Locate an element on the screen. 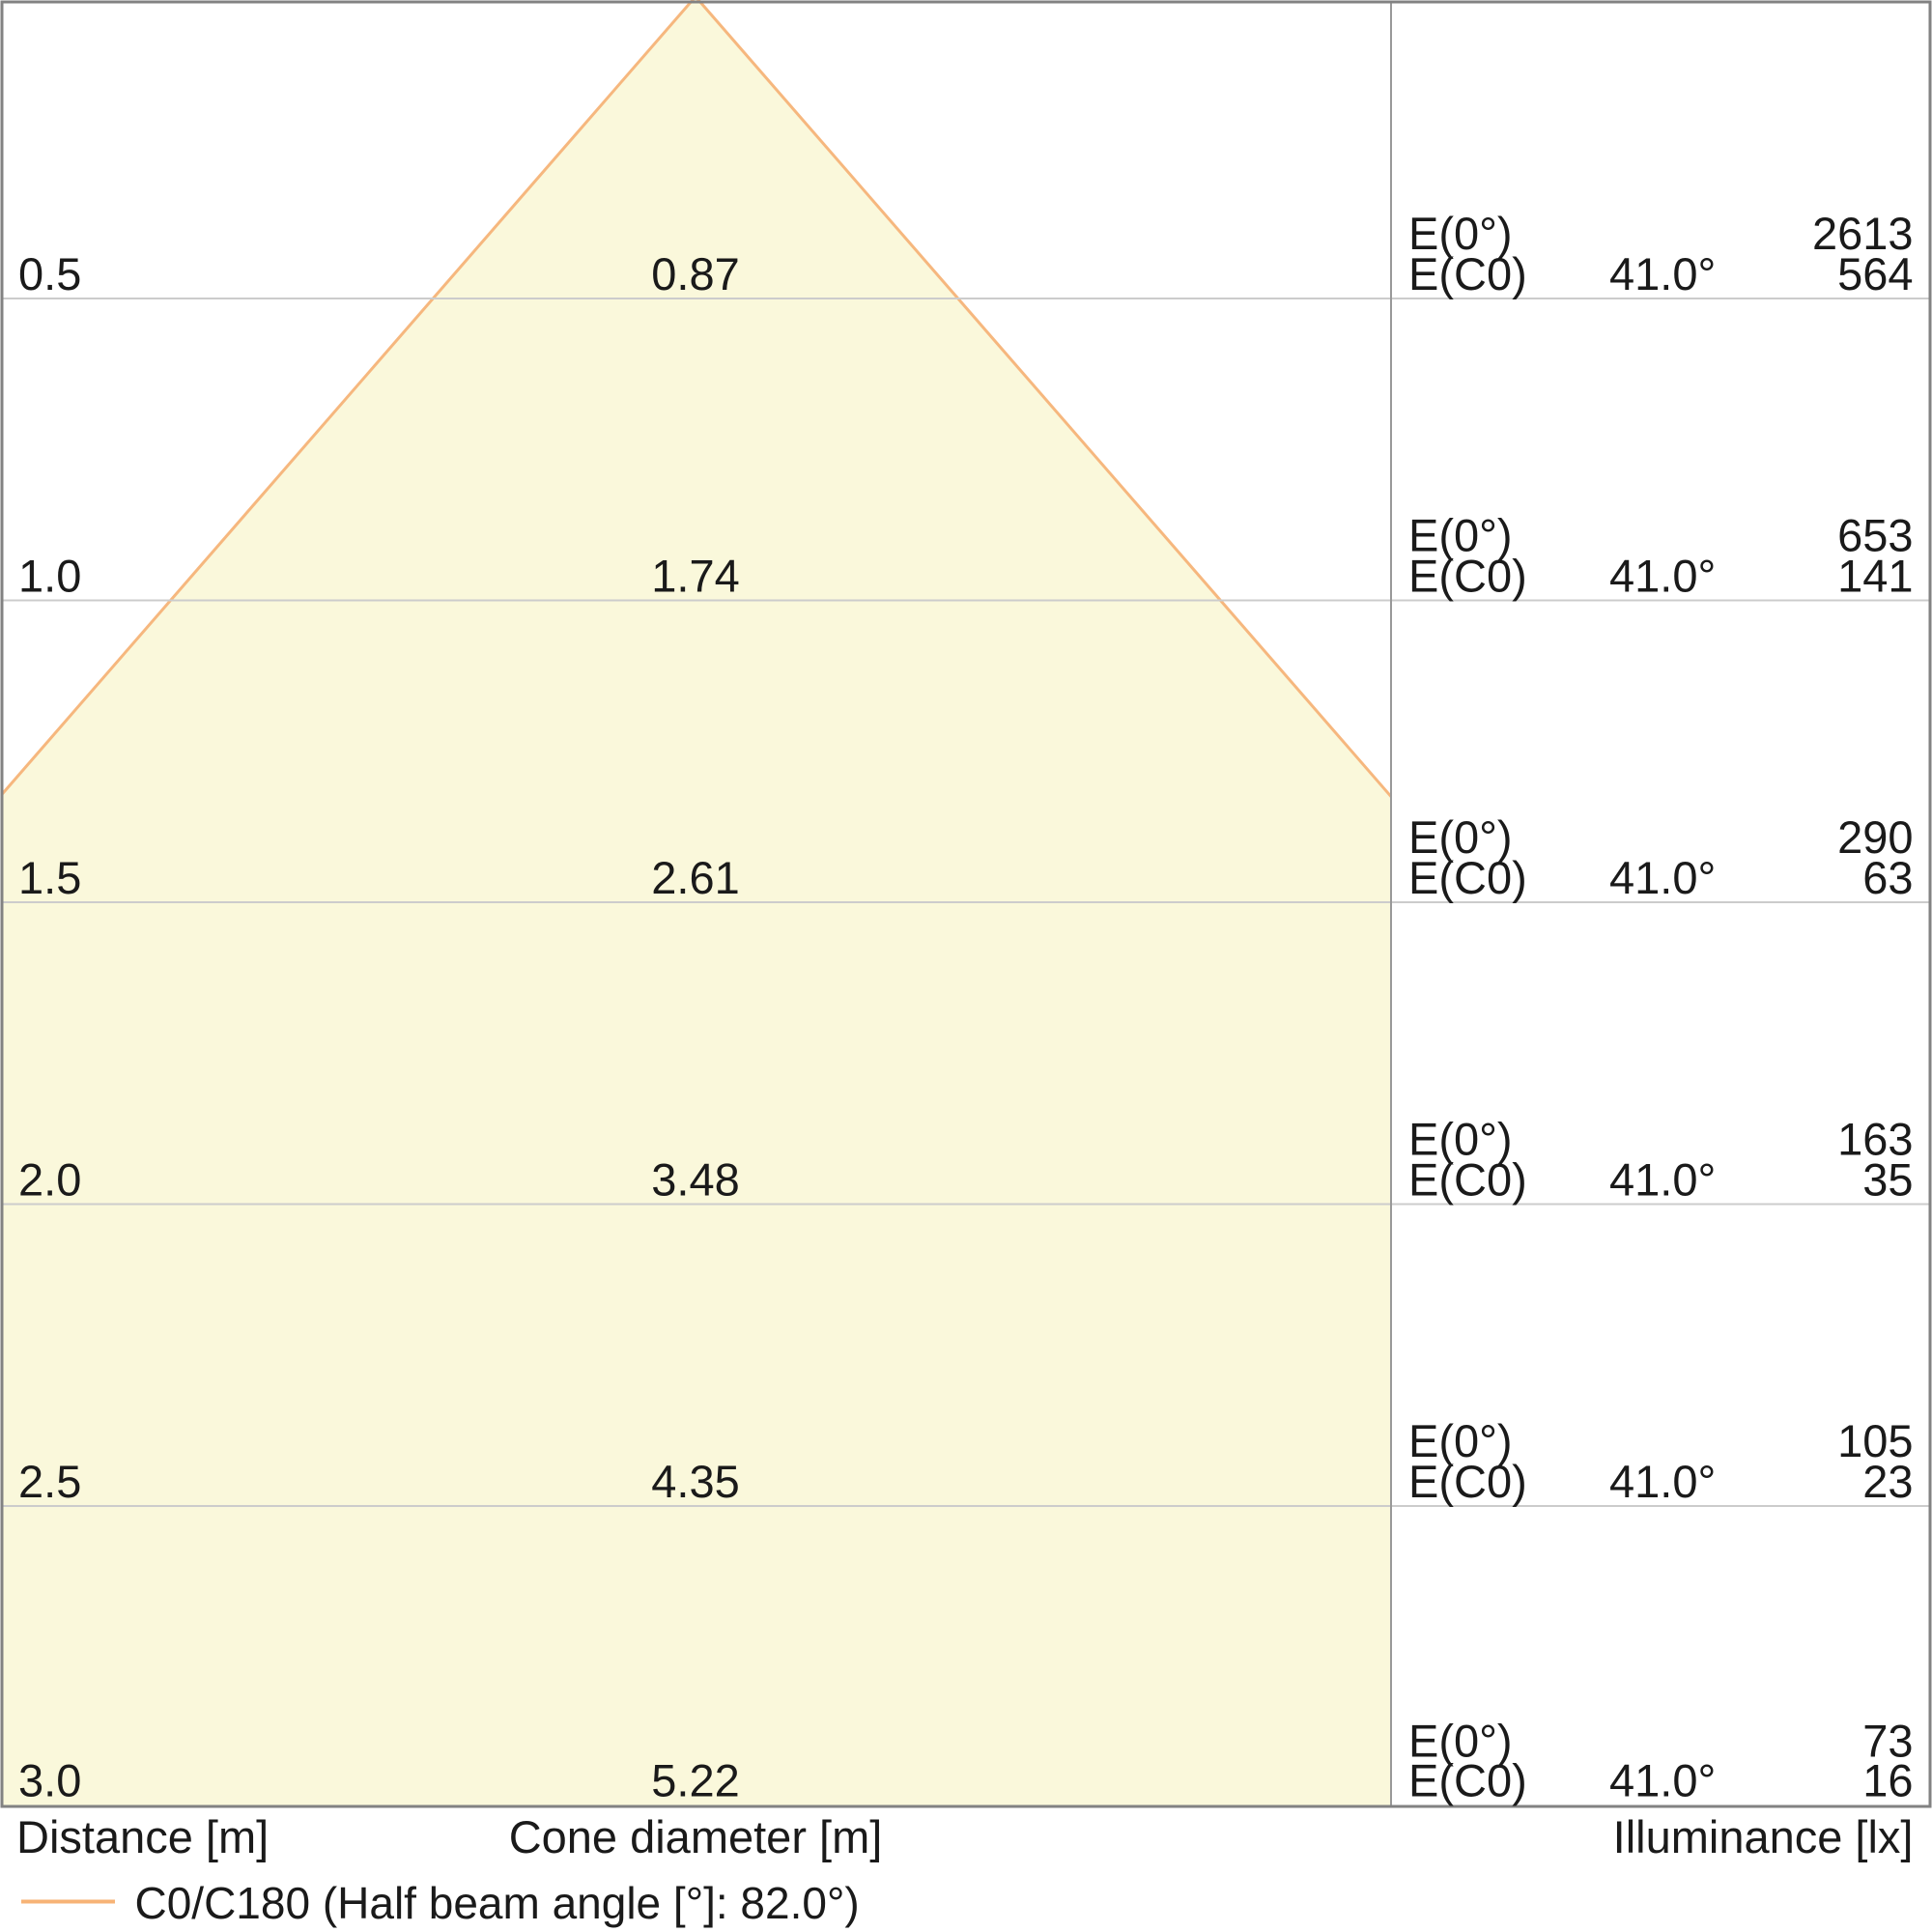 The width and height of the screenshot is (1932, 1932). svg-text: Cone diameter [m] is located at coordinates (696, 1836).